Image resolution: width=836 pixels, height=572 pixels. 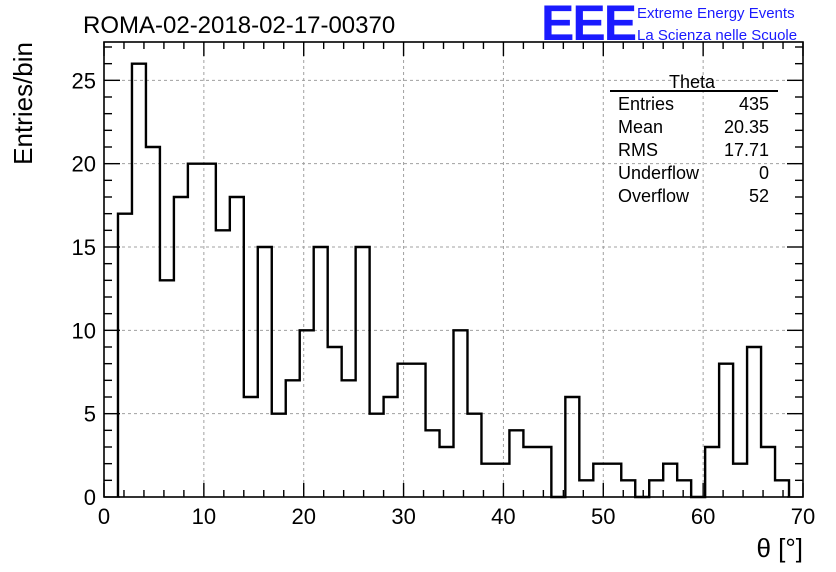 I want to click on logo-line-1: Extreme Energy Events, so click(x=716, y=13).